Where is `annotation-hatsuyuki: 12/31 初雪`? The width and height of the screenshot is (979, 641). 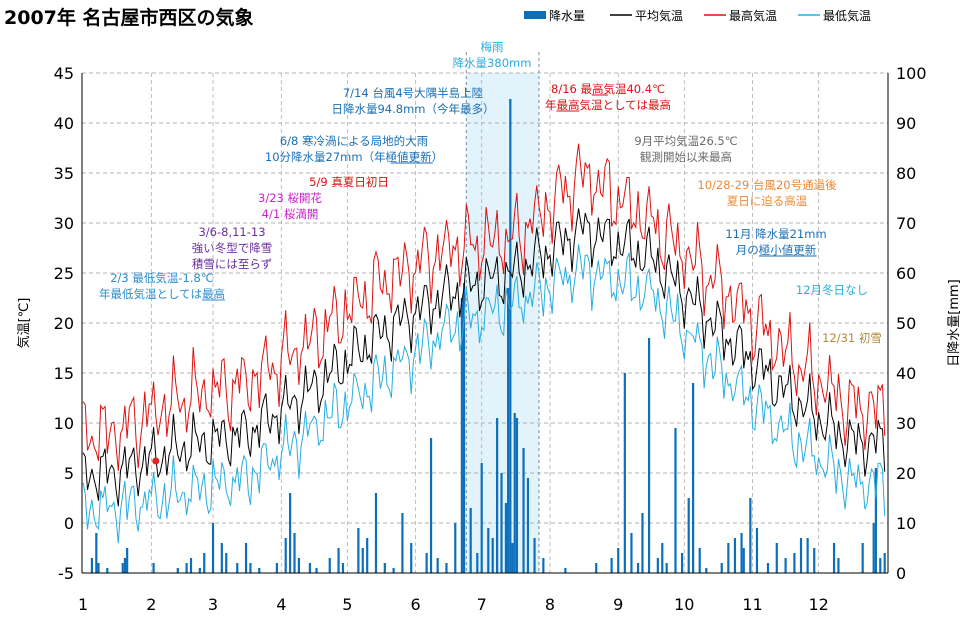
annotation-hatsuyuki: 12/31 初雪 is located at coordinates (852, 338).